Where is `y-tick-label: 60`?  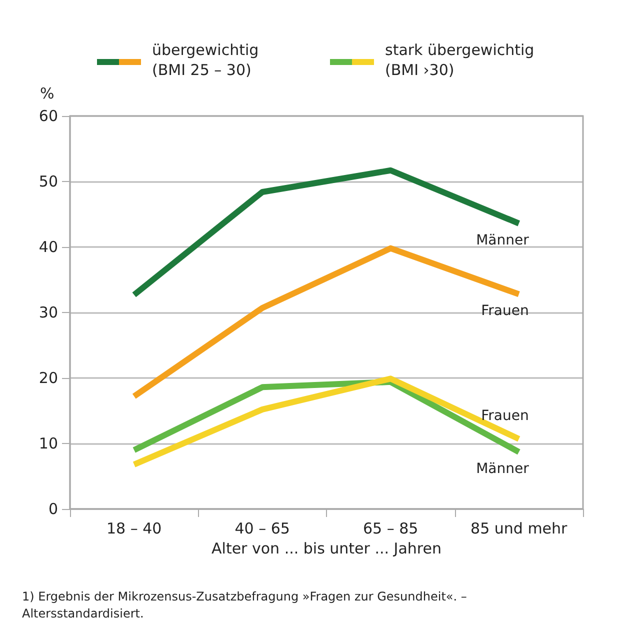 y-tick-label: 60 is located at coordinates (48, 116).